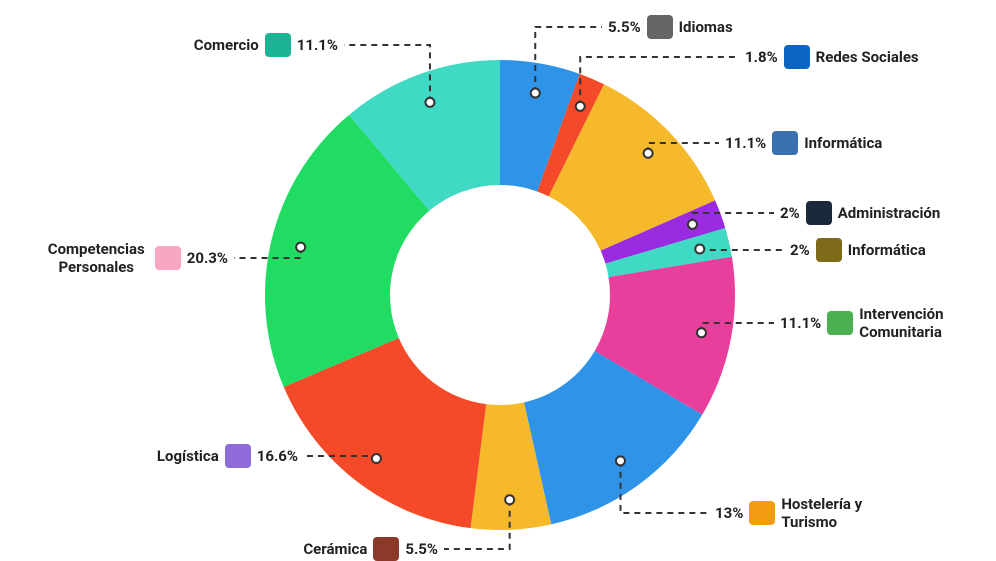  I want to click on data-label: 11.1% Informática, so click(803, 143).